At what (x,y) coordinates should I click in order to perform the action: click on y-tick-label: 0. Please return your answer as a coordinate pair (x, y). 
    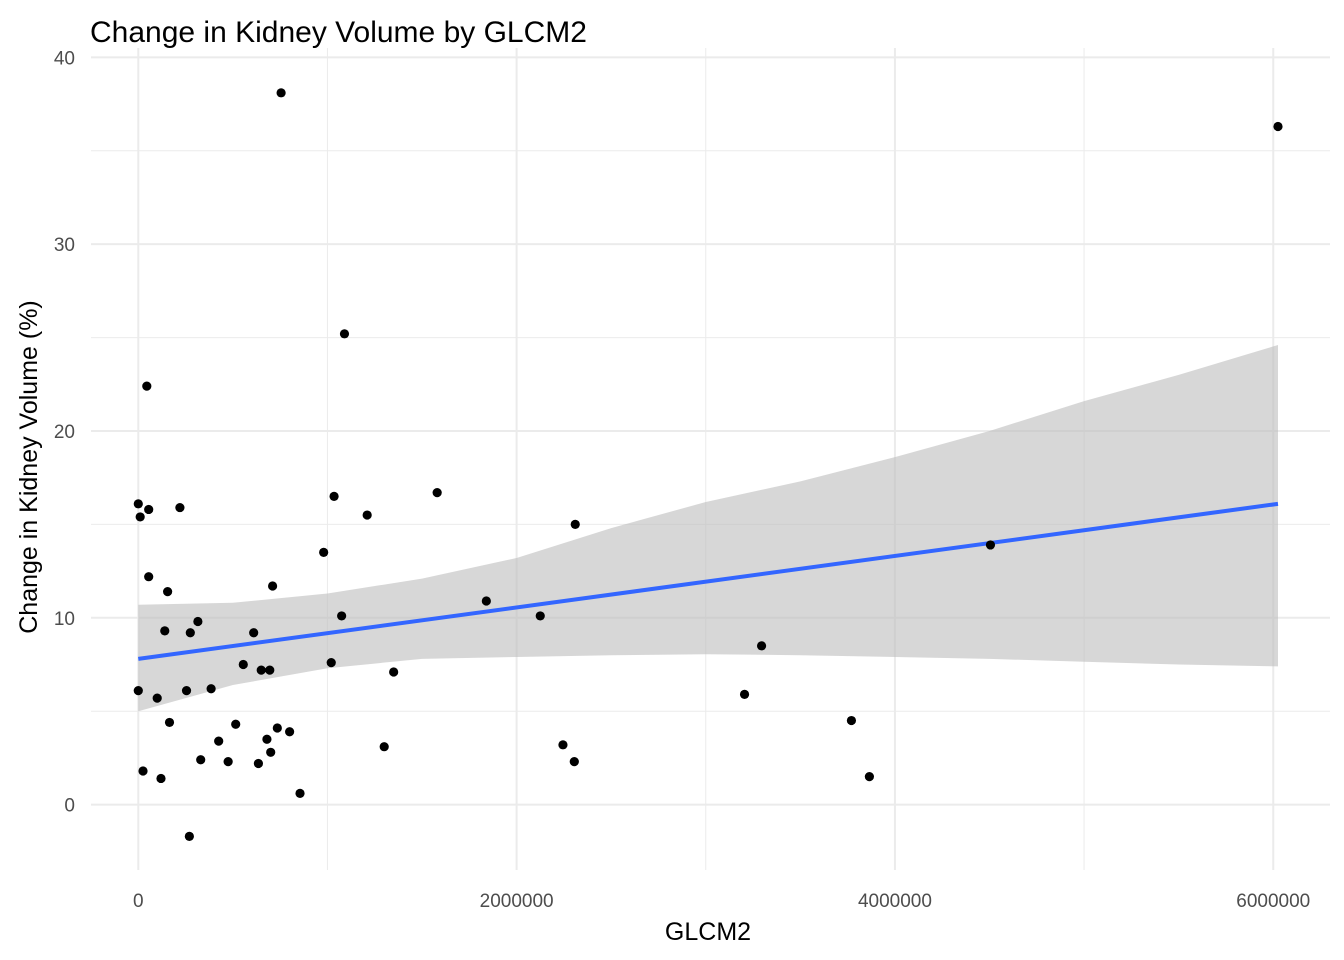
    Looking at the image, I should click on (69, 806).